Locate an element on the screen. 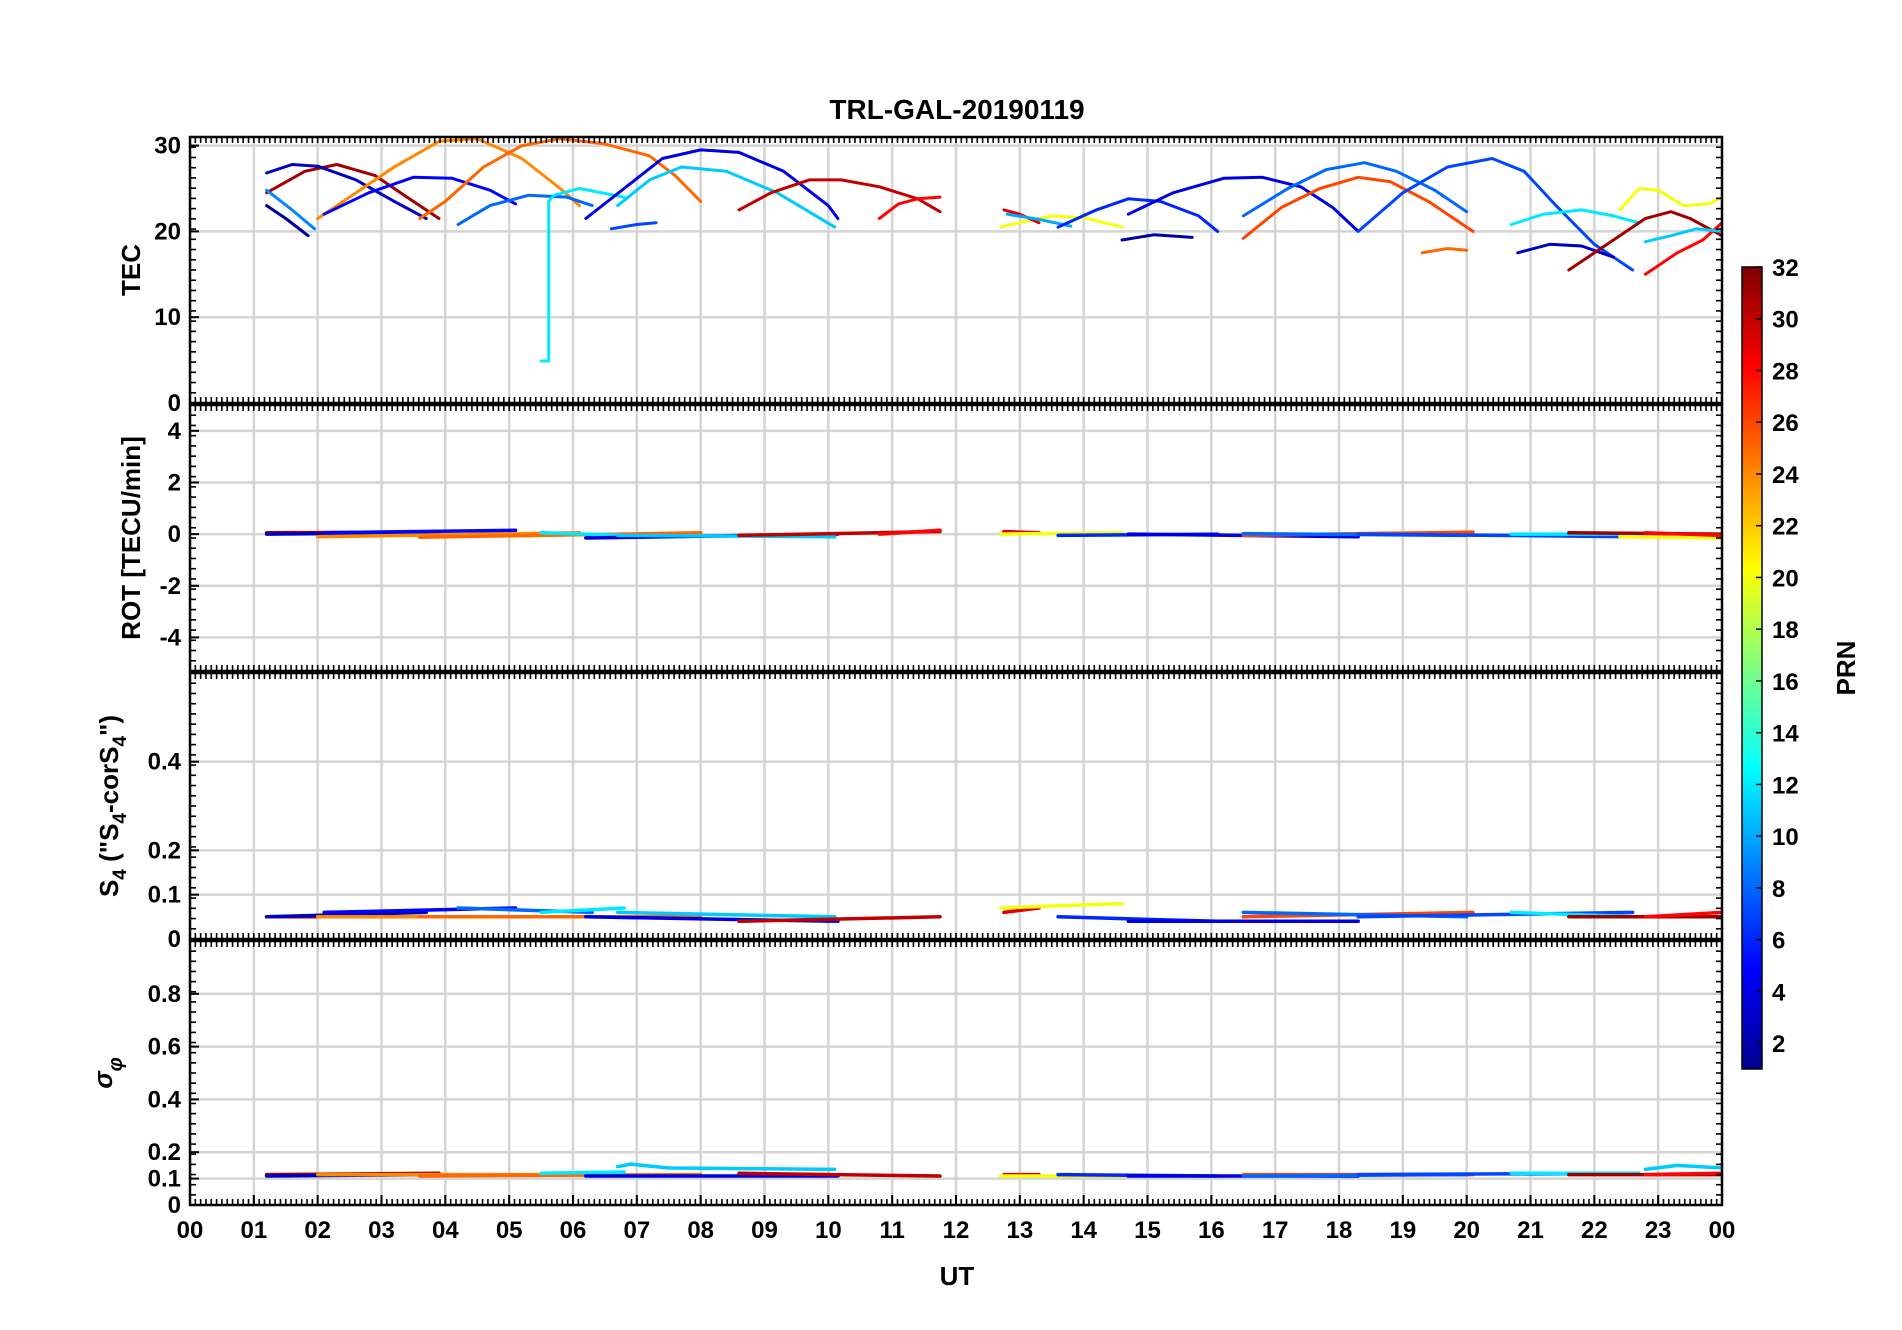 The height and width of the screenshot is (1330, 1902). colorbar-tick-label: 18 is located at coordinates (1785, 630).